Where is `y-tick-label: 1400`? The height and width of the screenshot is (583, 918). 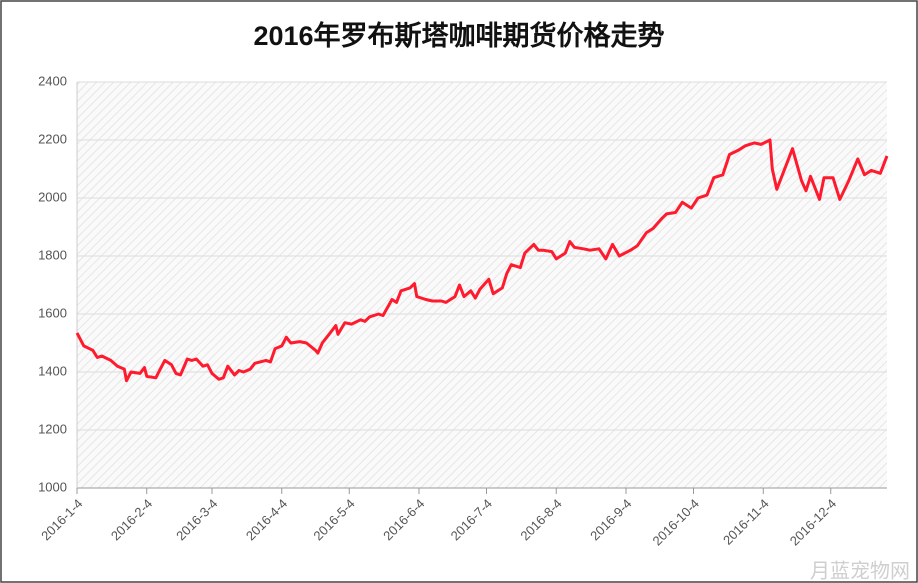
y-tick-label: 1400 is located at coordinates (52, 370).